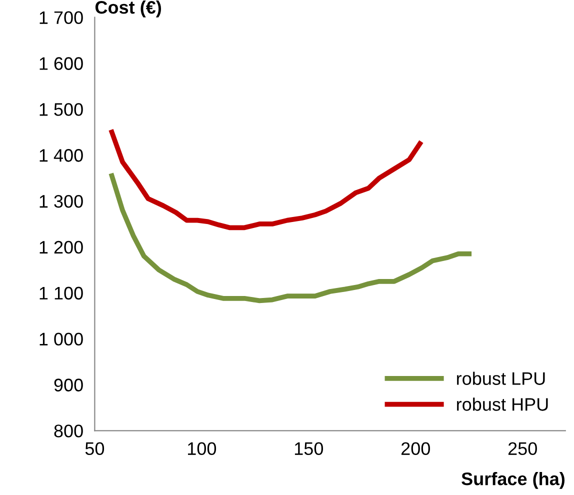 This screenshot has width=574, height=495. Describe the element at coordinates (94, 449) in the screenshot. I see `x-tick-label: 50` at that location.